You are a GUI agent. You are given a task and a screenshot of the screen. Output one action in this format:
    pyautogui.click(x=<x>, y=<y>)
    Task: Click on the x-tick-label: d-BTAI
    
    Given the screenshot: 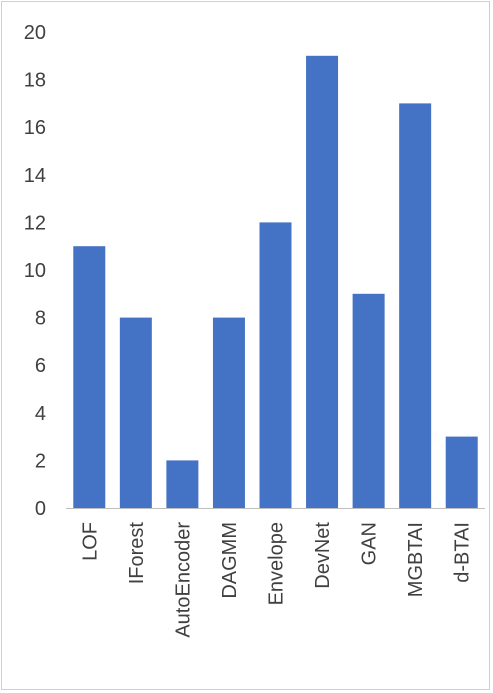 What is the action you would take?
    pyautogui.click(x=463, y=552)
    